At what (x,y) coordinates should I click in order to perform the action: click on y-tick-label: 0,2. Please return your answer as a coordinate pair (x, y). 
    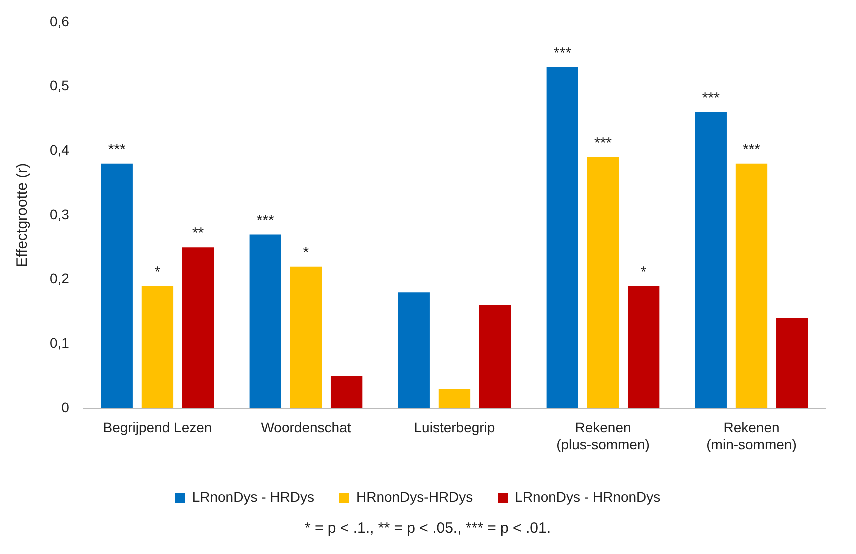
    Looking at the image, I should click on (60, 278).